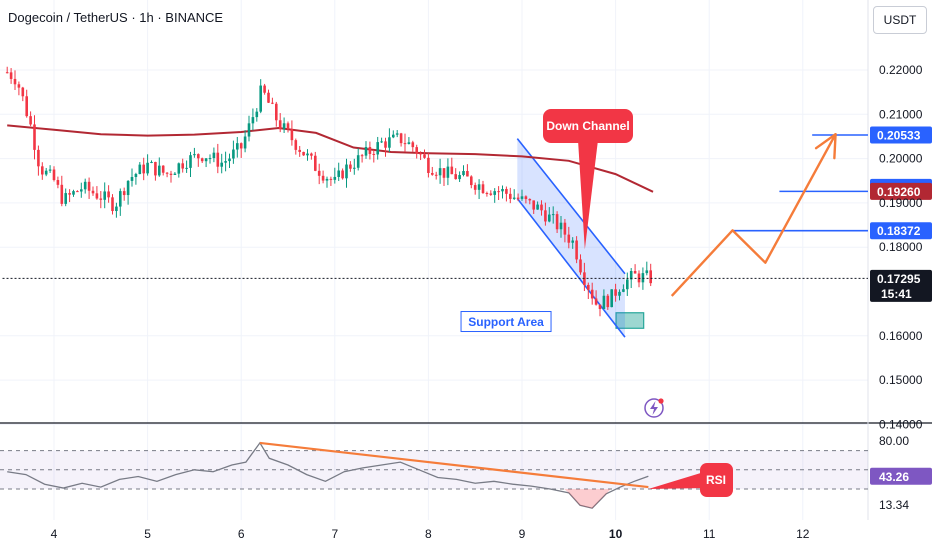  I want to click on channel-lower-line, so click(571, 267).